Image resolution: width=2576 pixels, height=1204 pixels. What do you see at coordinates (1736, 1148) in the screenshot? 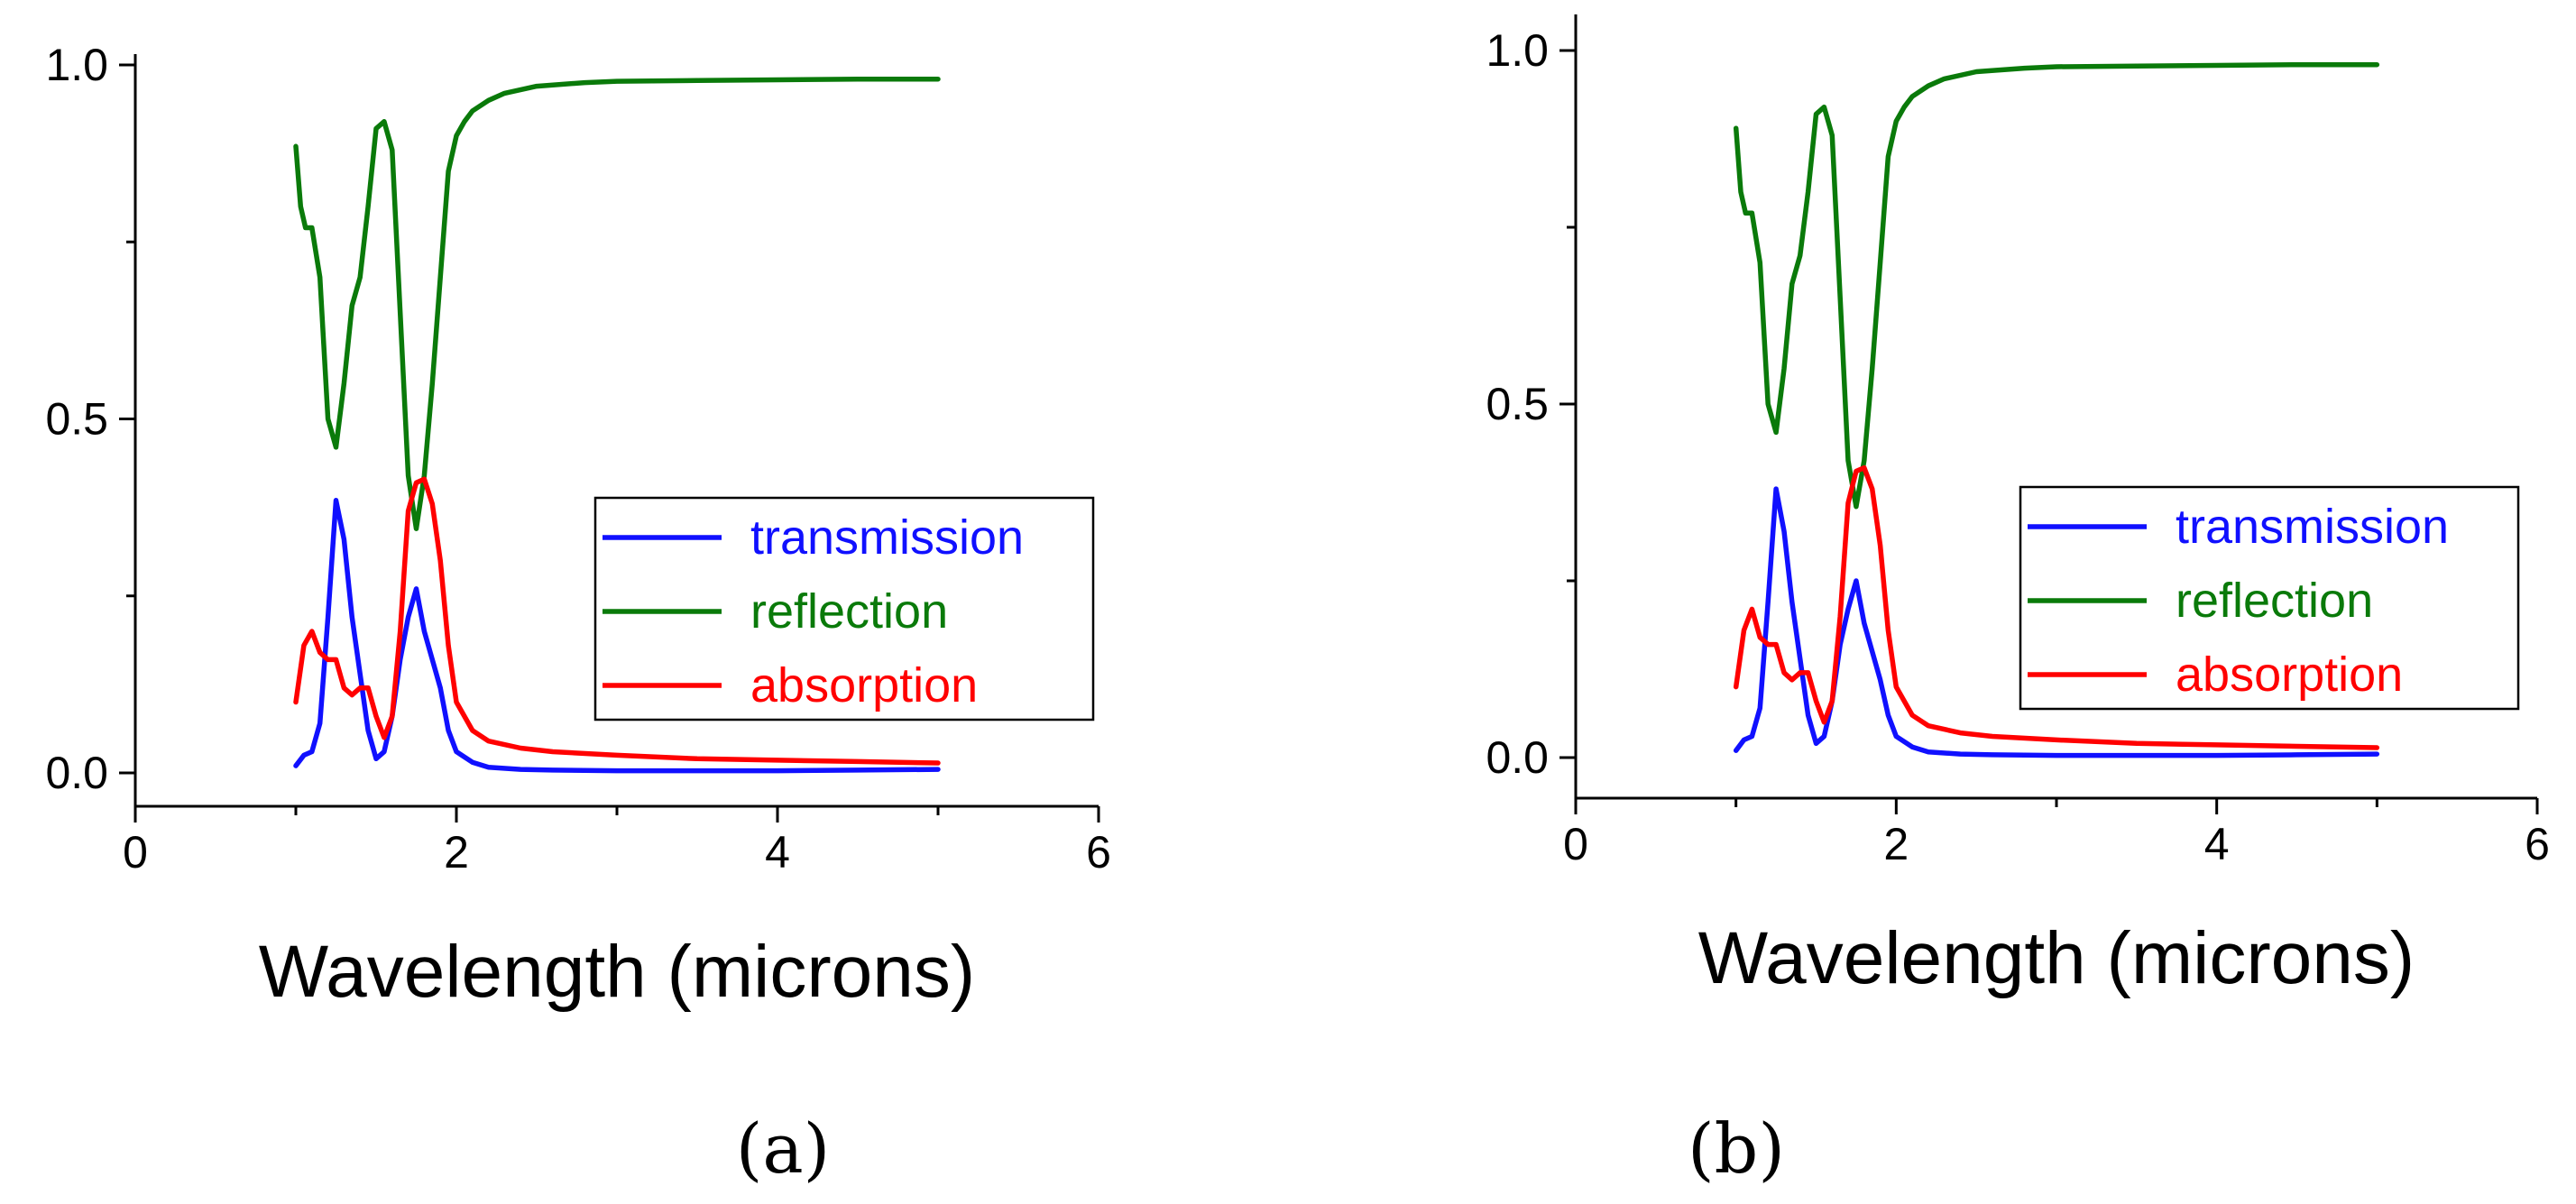
I see `panel-caption: (b)` at bounding box center [1736, 1148].